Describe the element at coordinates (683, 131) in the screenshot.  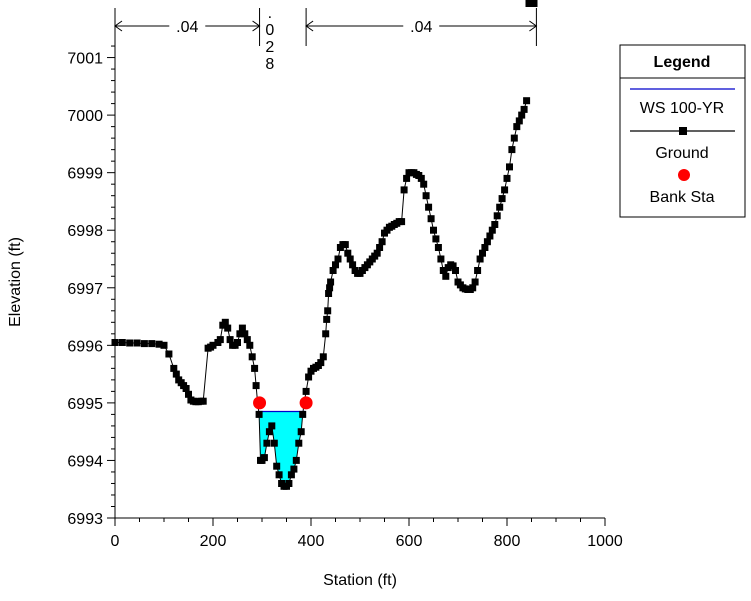
I see `legend-ground-marker` at that location.